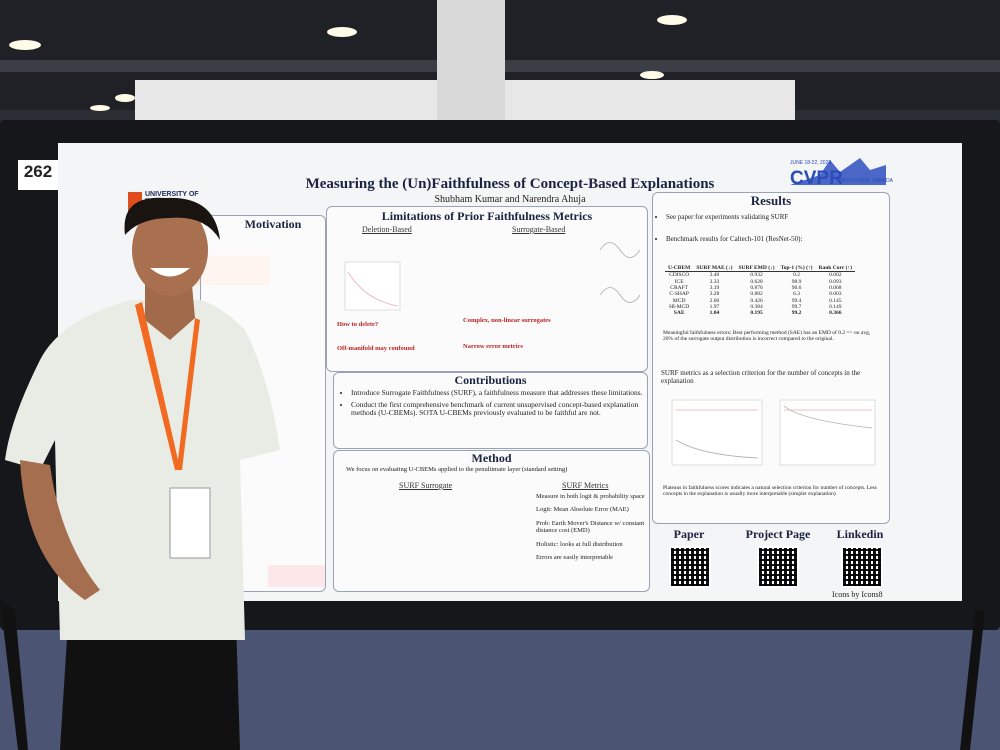 This screenshot has width=1000, height=750. I want to click on cell: CRAFT, so click(679, 287).